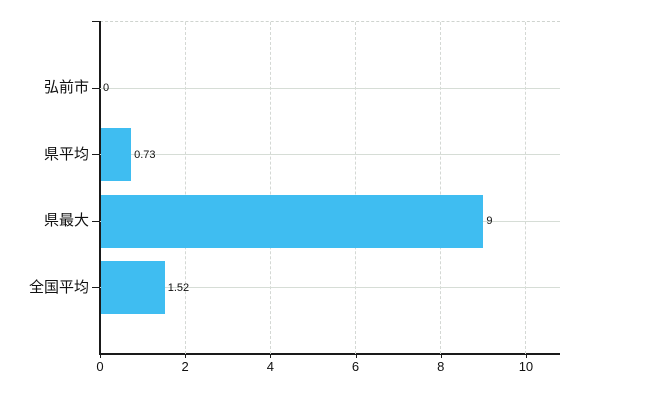  Describe the element at coordinates (100, 366) in the screenshot. I see `x-tick-label: 0` at that location.